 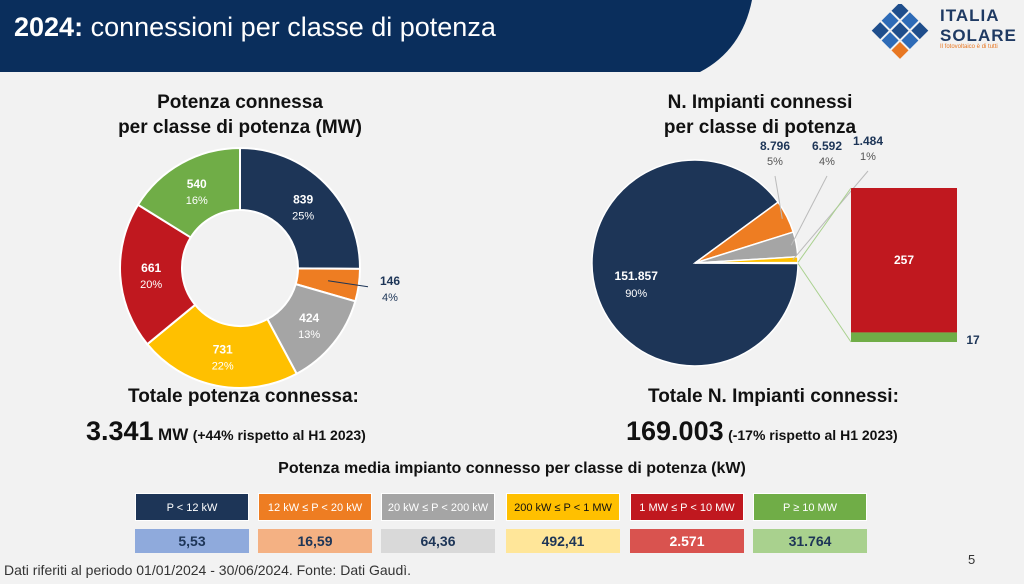 What do you see at coordinates (300, 208) in the screenshot?
I see `donut-slice-p-12-kw` at bounding box center [300, 208].